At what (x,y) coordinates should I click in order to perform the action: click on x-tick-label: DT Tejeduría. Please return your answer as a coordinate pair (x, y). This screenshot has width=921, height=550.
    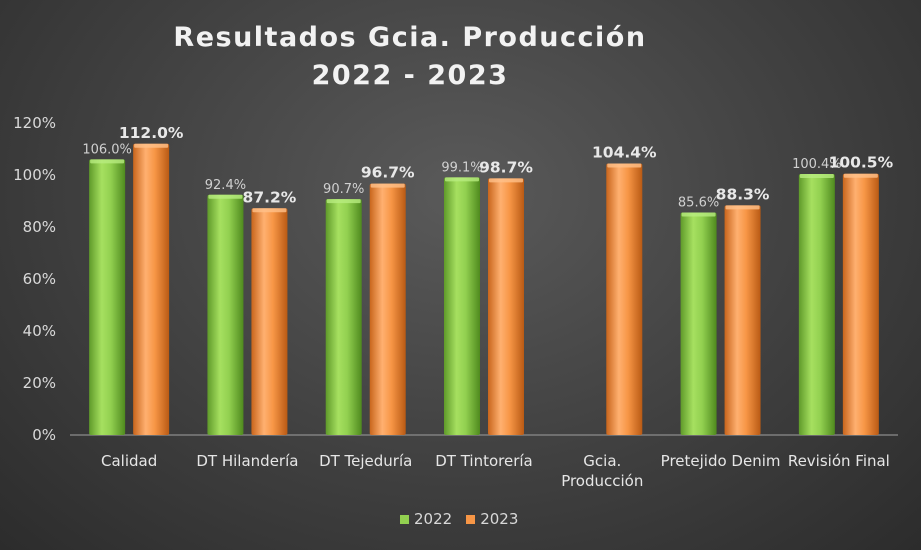
    Looking at the image, I should click on (365, 461).